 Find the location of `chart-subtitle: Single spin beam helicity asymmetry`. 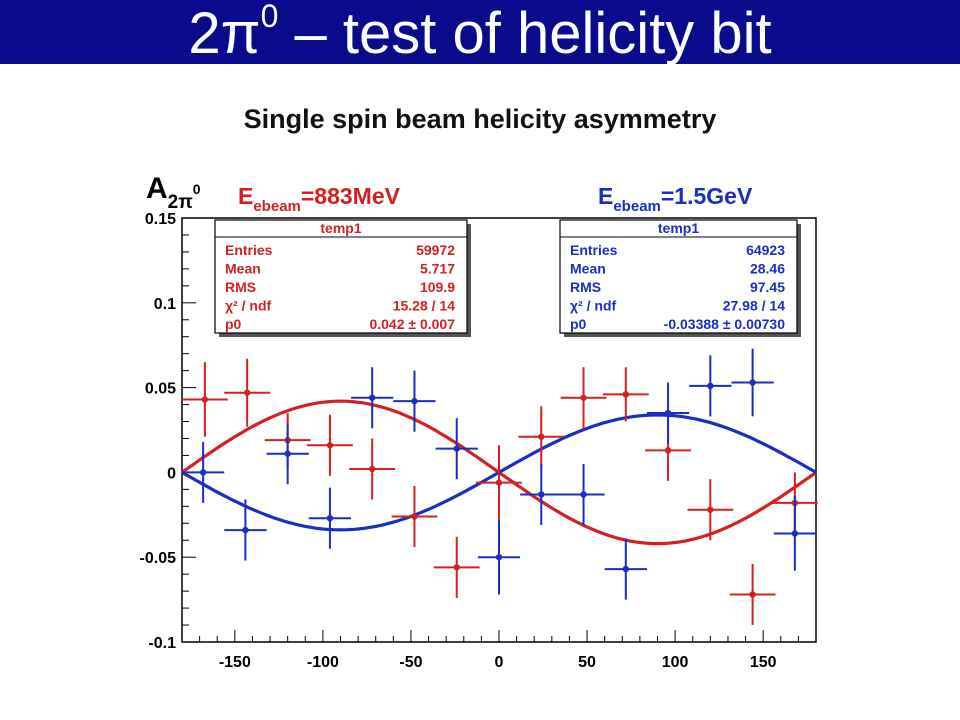

chart-subtitle: Single spin beam helicity asymmetry is located at coordinates (480, 119).